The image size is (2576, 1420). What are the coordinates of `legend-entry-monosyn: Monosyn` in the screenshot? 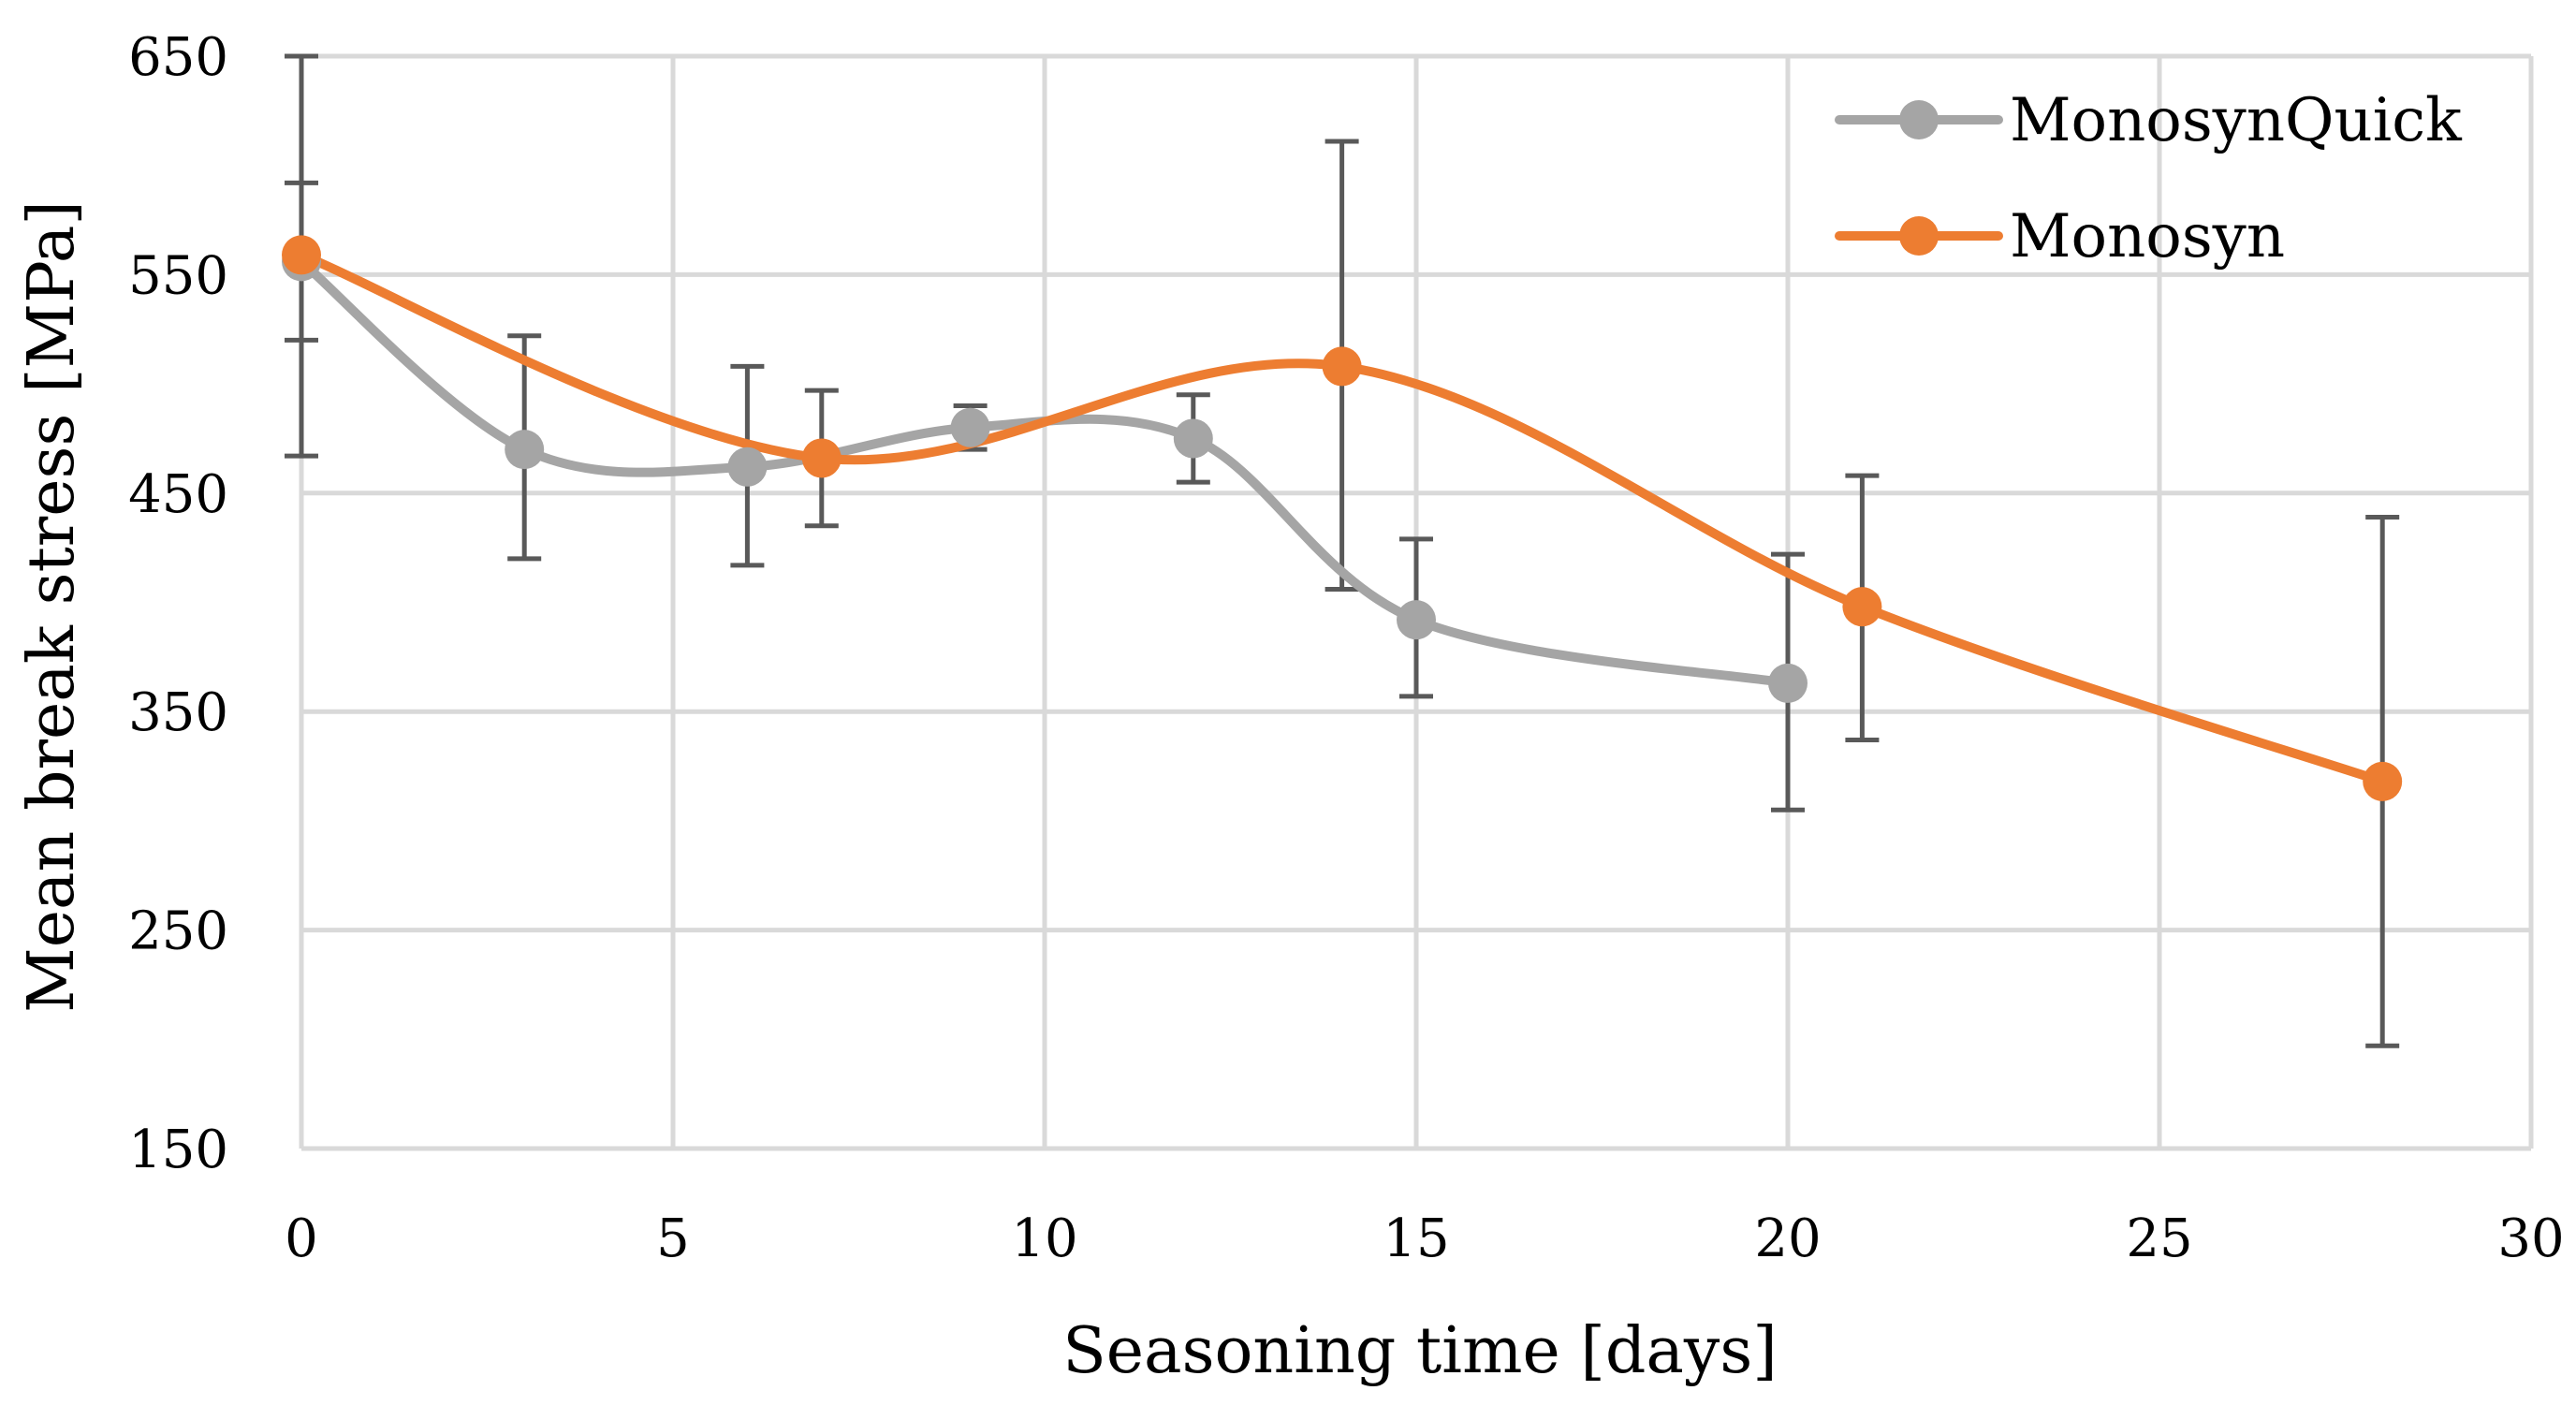 It's located at (2060, 236).